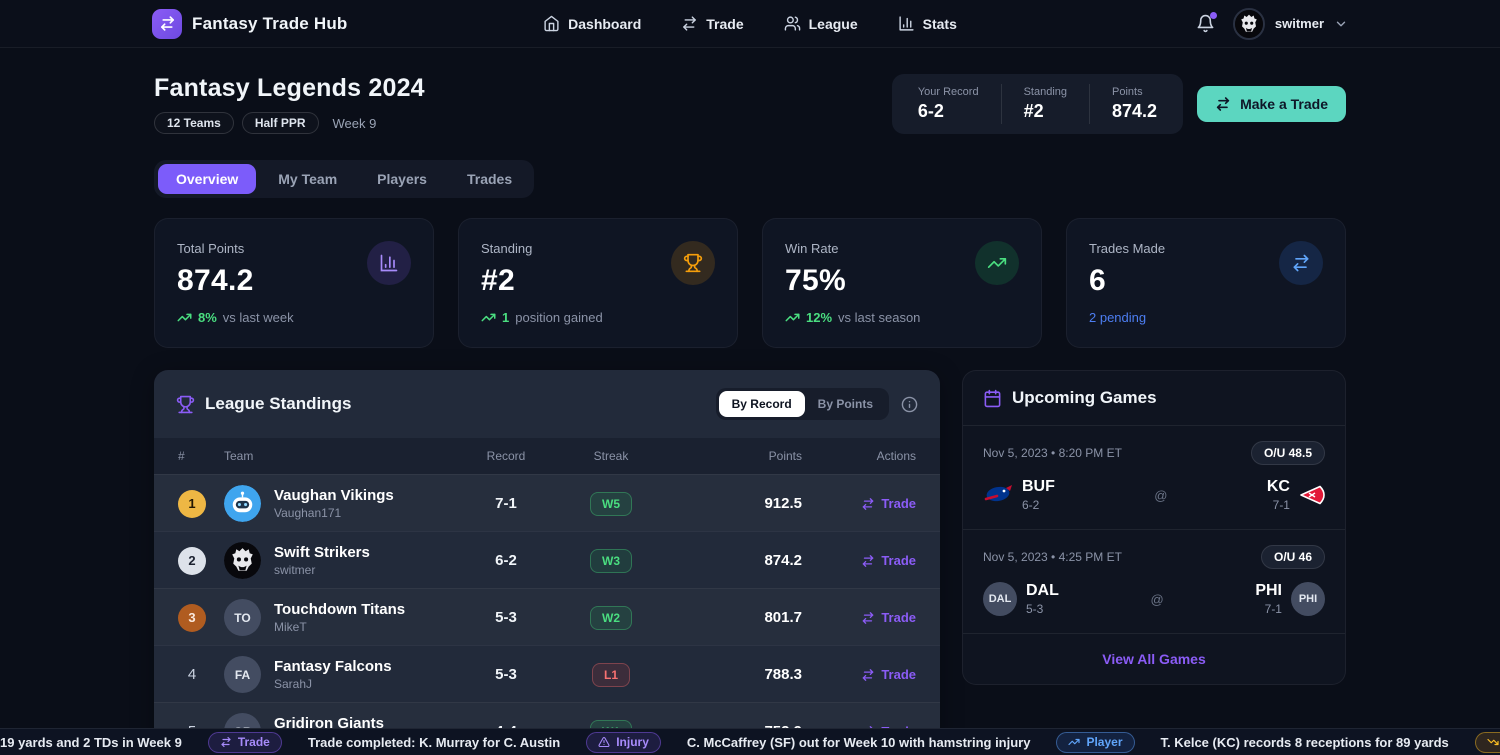  What do you see at coordinates (244, 742) in the screenshot?
I see `trade-badge: Trade` at bounding box center [244, 742].